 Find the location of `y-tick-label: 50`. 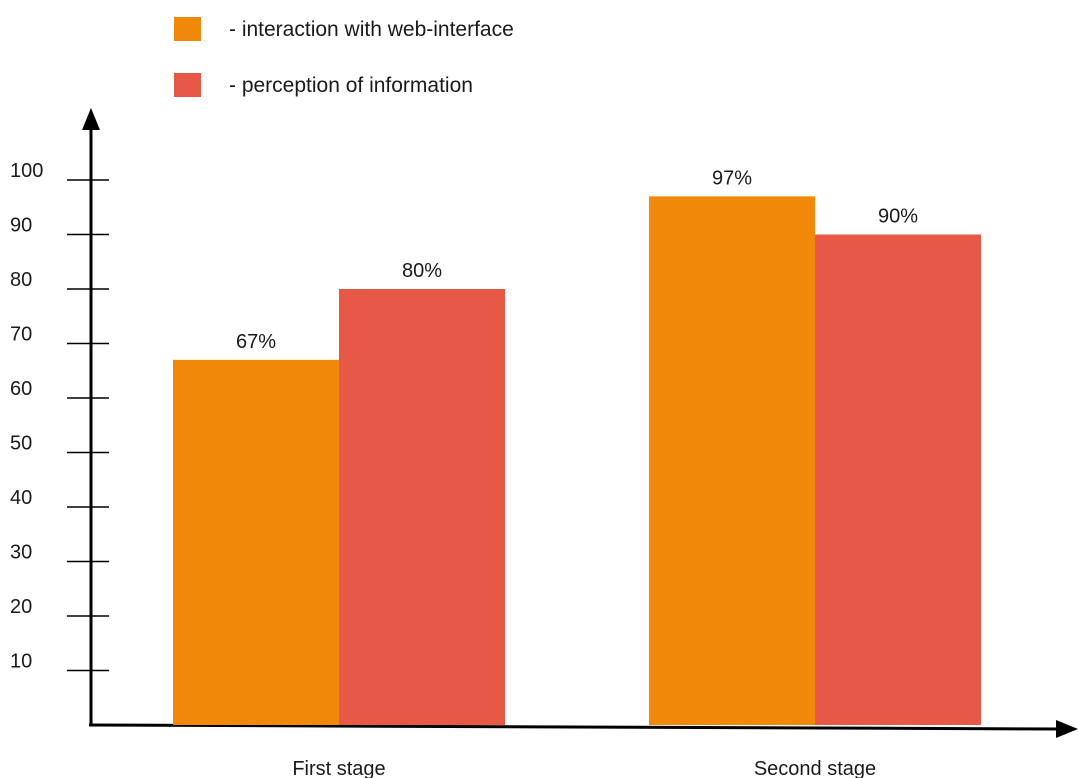

y-tick-label: 50 is located at coordinates (21, 444).